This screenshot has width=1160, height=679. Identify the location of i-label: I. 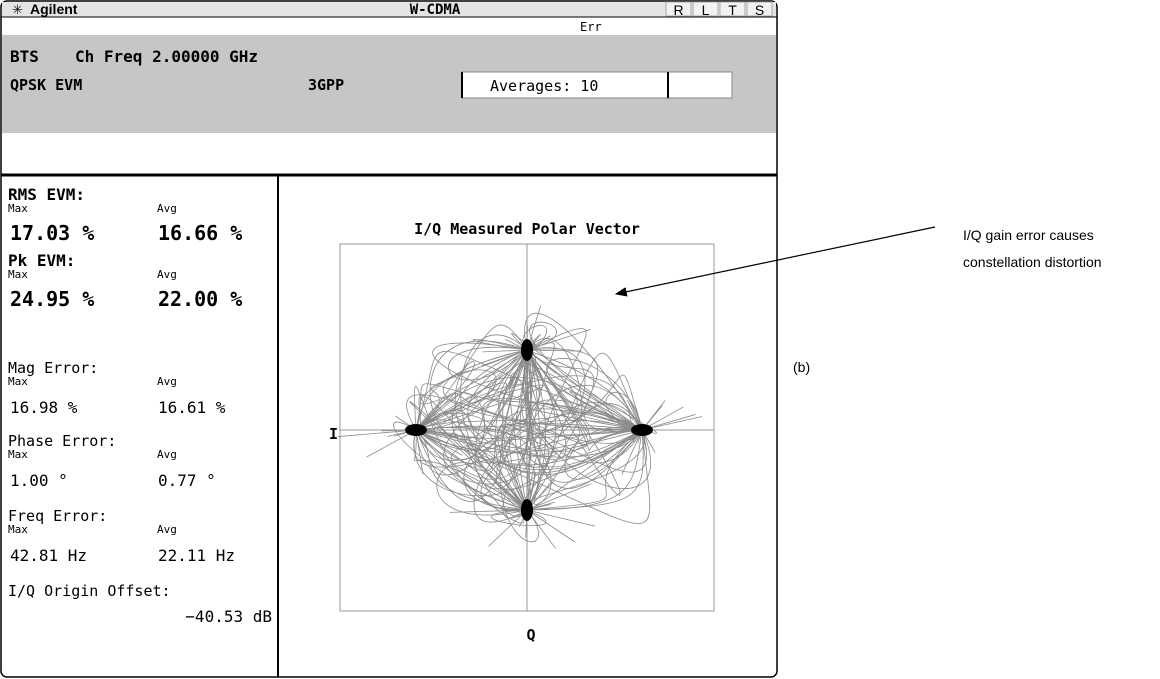
(333, 434).